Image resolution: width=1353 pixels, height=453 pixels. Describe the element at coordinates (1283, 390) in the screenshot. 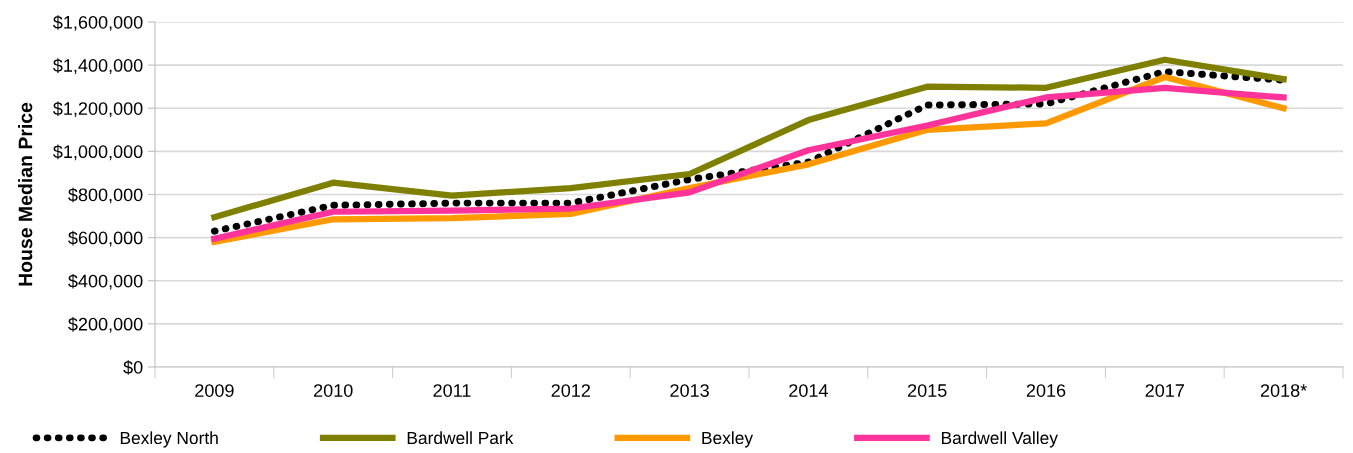

I see `x-tick-label: 2018*` at that location.